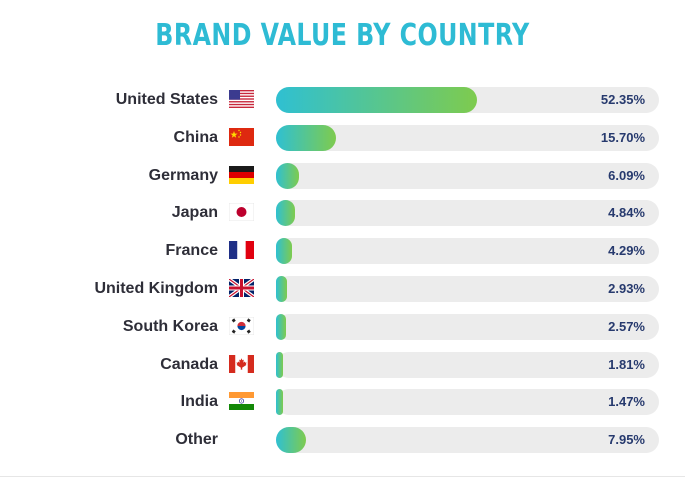  What do you see at coordinates (156, 288) in the screenshot?
I see `country-label: United Kingdom` at bounding box center [156, 288].